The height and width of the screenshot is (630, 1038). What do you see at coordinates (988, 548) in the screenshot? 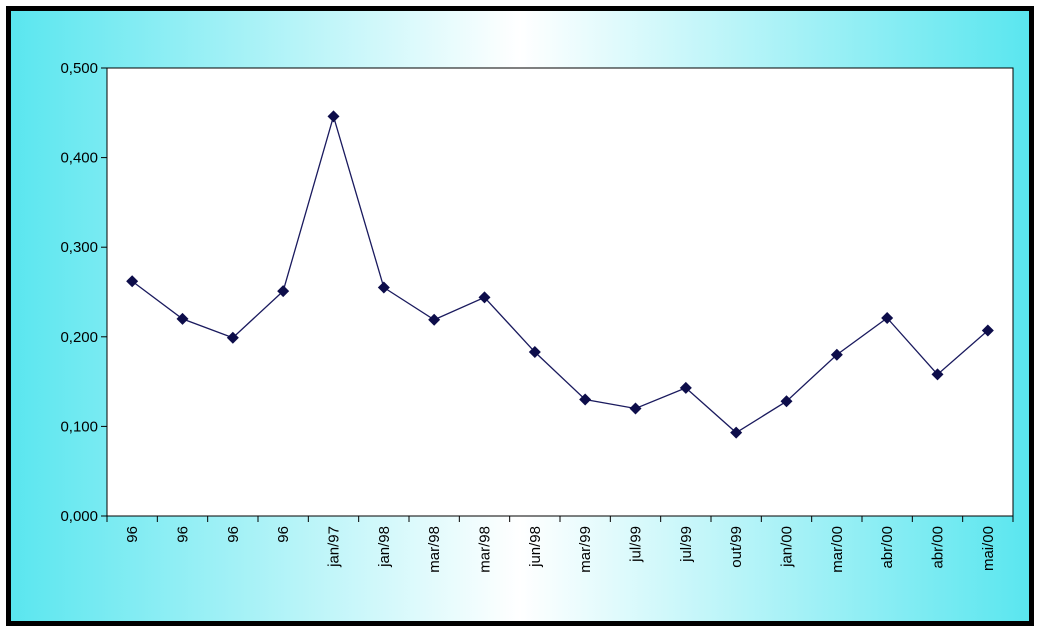
I see `x-tick-label: mai/00` at bounding box center [988, 548].